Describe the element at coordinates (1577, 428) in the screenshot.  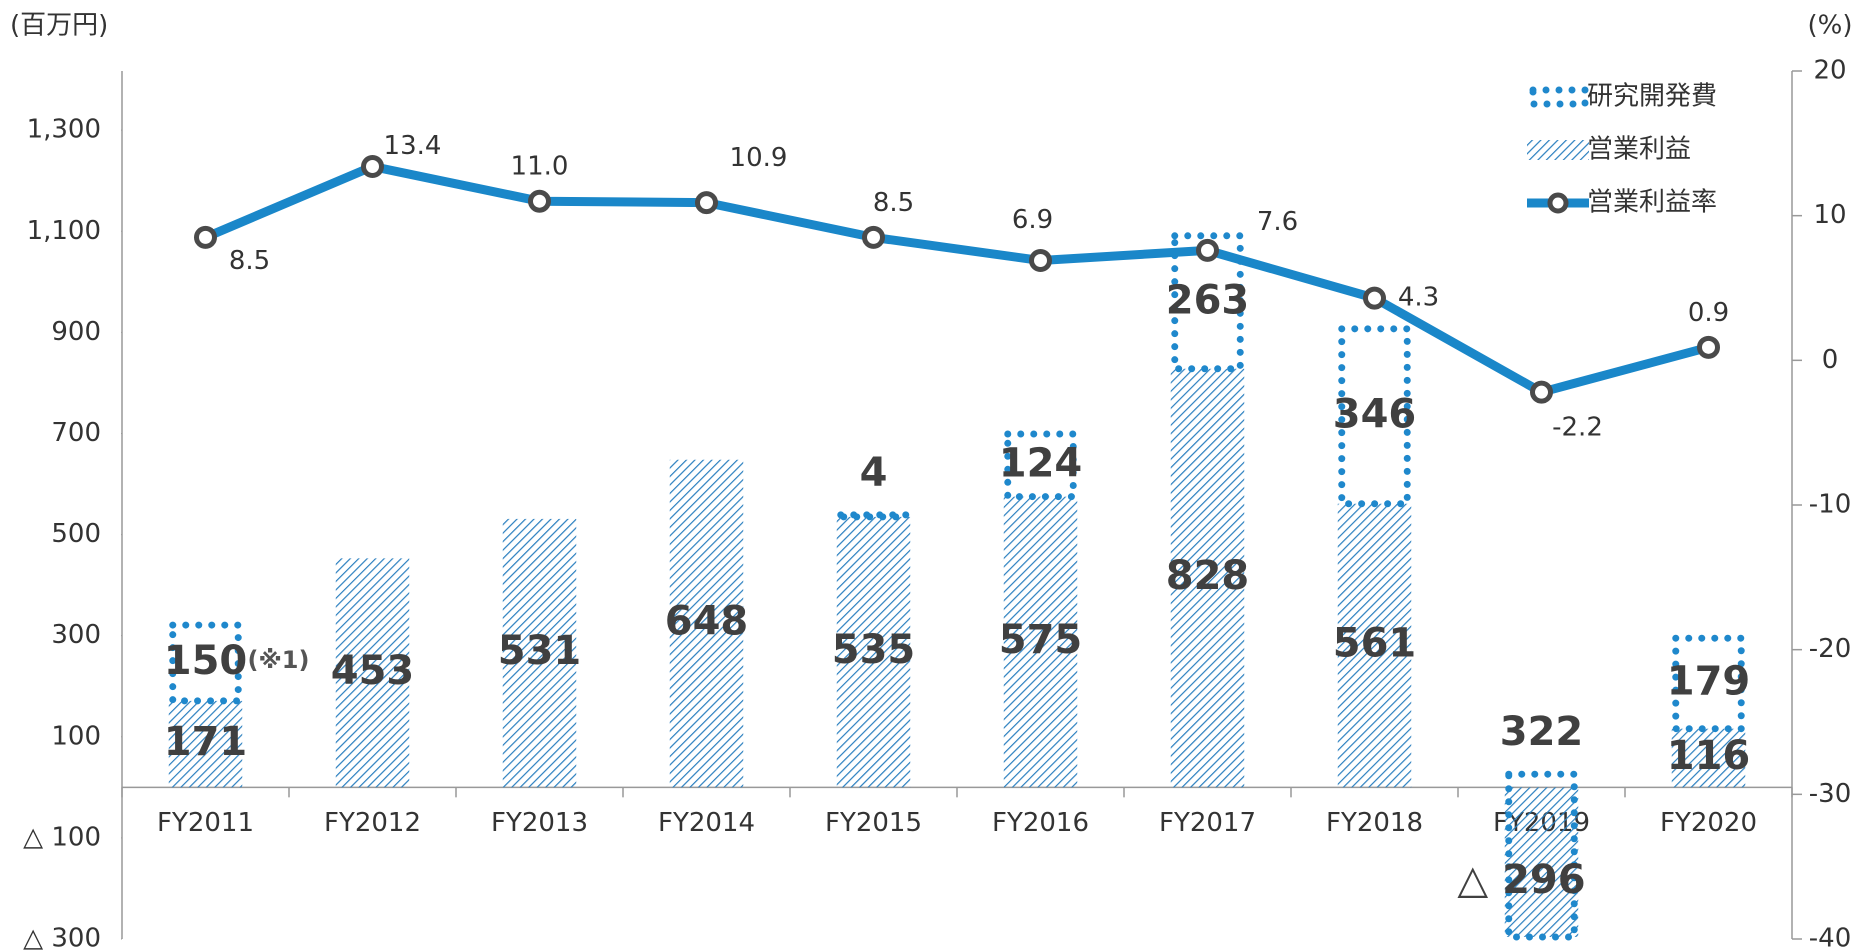
I see `data-label: -2.2` at that location.